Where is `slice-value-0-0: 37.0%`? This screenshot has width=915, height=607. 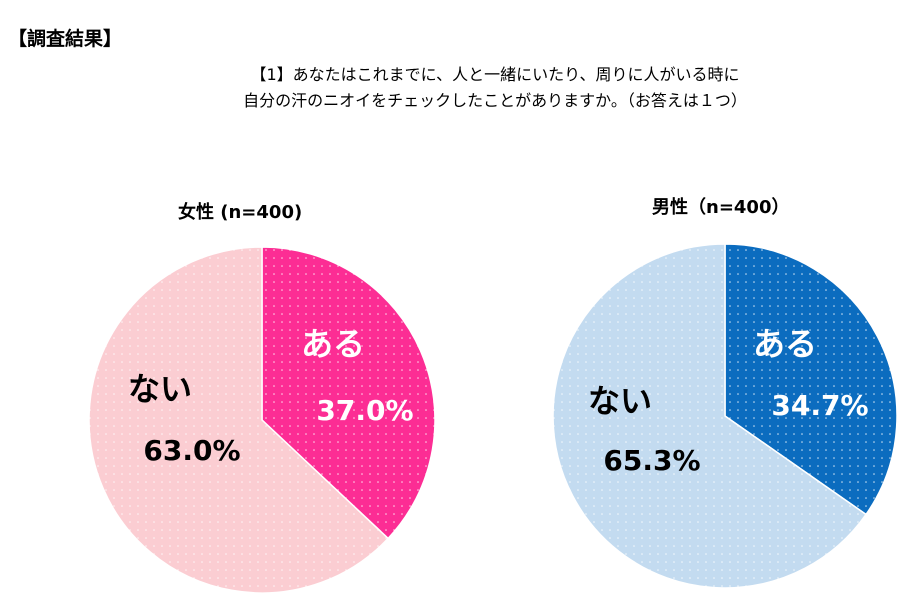 slice-value-0-0: 37.0% is located at coordinates (364, 410).